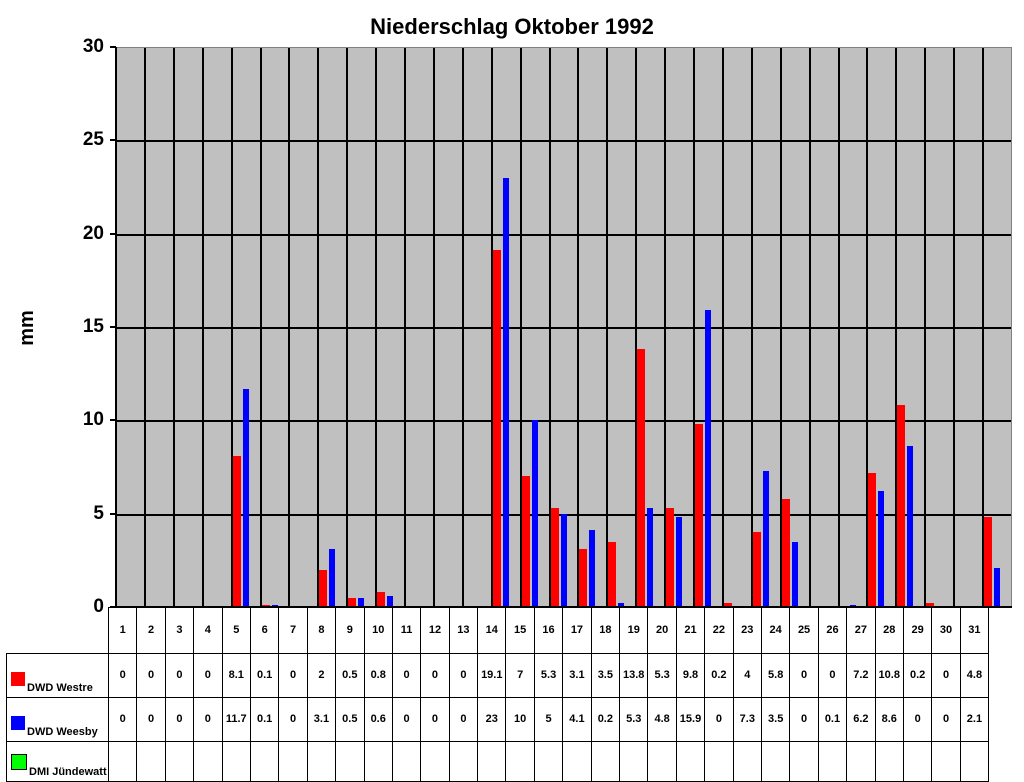 Image resolution: width=1024 pixels, height=782 pixels. I want to click on table-cell: 23, so click(492, 719).